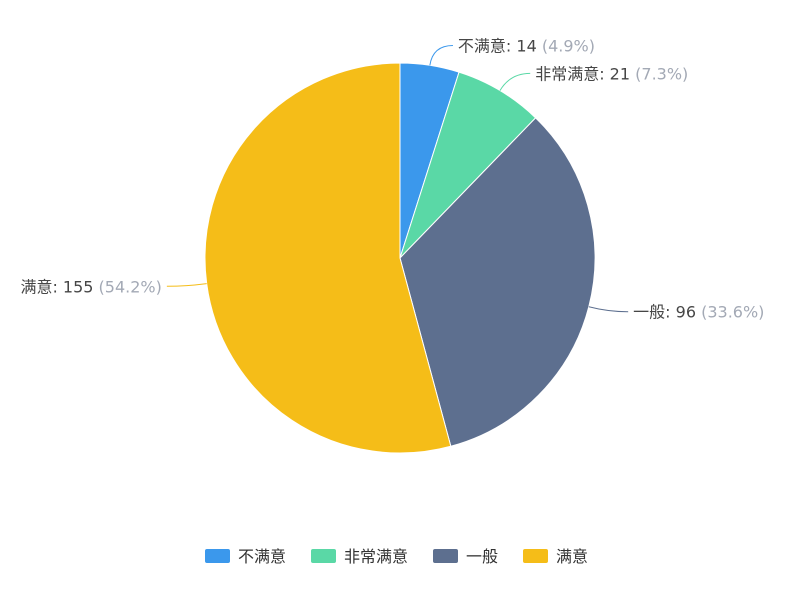 The width and height of the screenshot is (788, 590). I want to click on slice-label-2: 一般: 96 (33.6%), so click(698, 312).